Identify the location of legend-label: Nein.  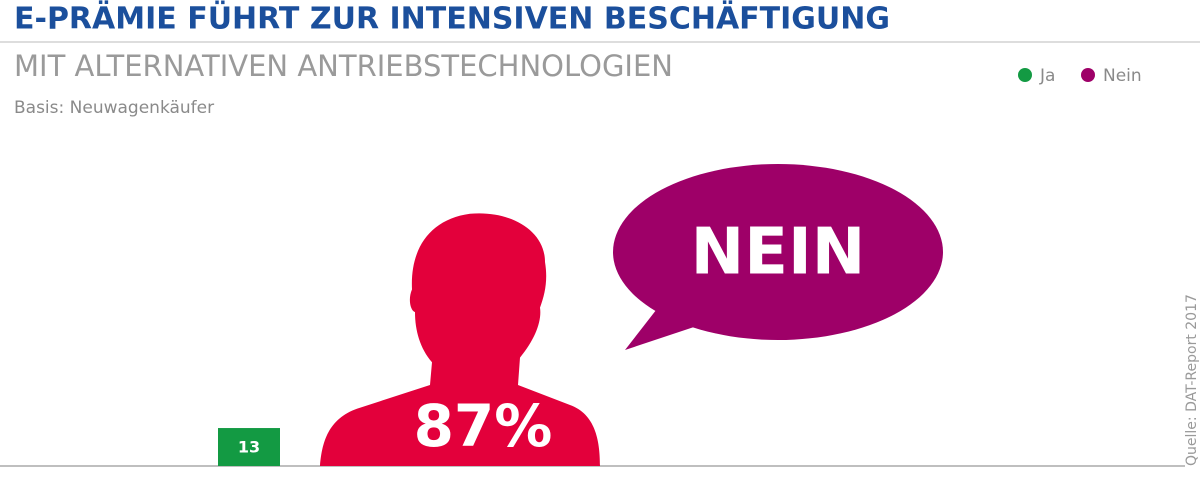
(1122, 76).